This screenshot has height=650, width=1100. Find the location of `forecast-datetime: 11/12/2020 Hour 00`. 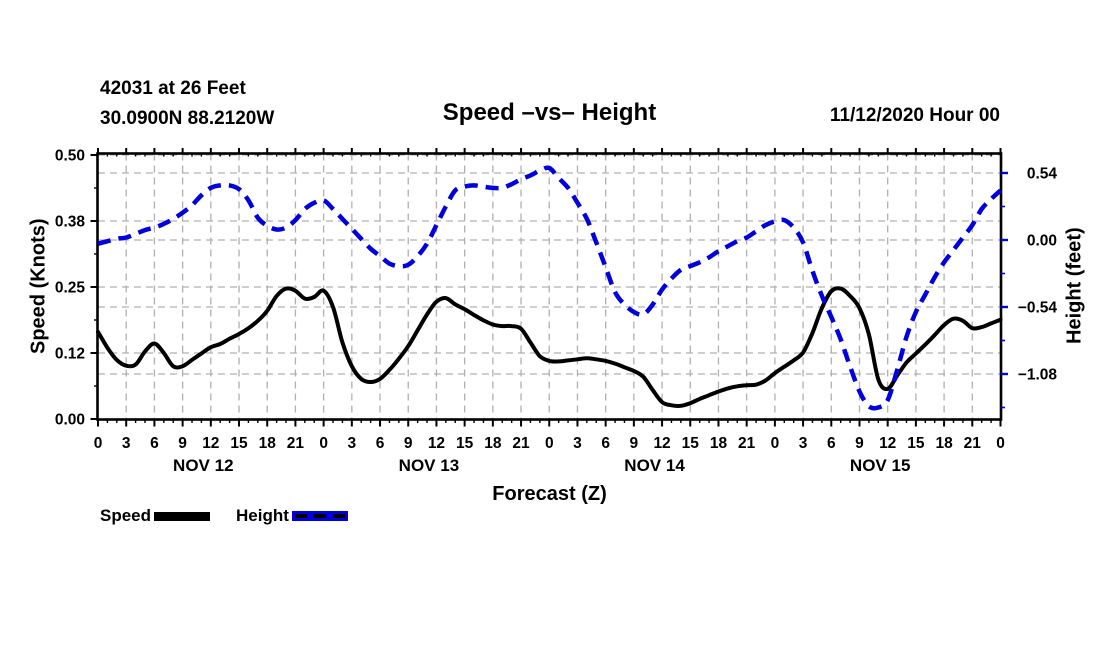

forecast-datetime: 11/12/2020 Hour 00 is located at coordinates (914, 115).